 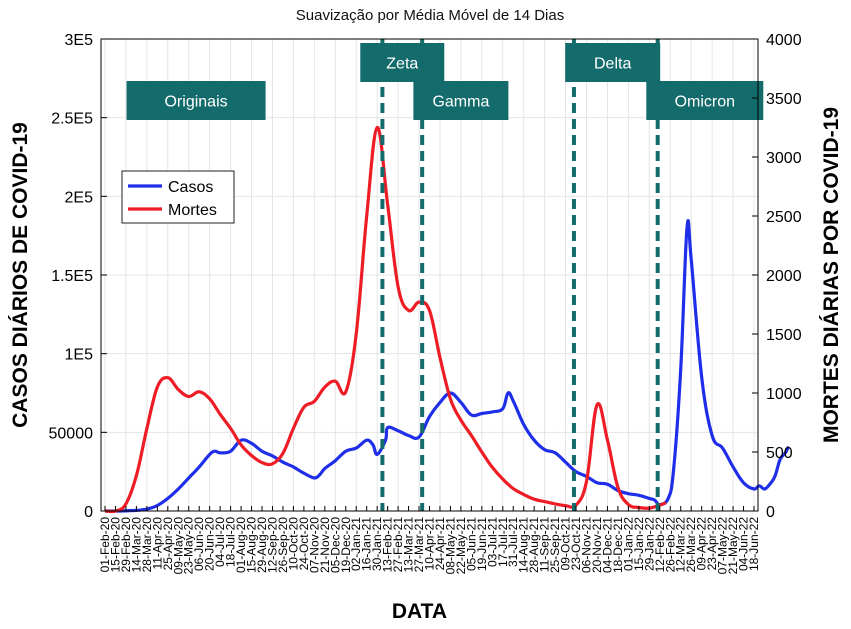 What do you see at coordinates (712, 544) in the screenshot?
I see `x-tick-label: 23-Apr-22` at bounding box center [712, 544].